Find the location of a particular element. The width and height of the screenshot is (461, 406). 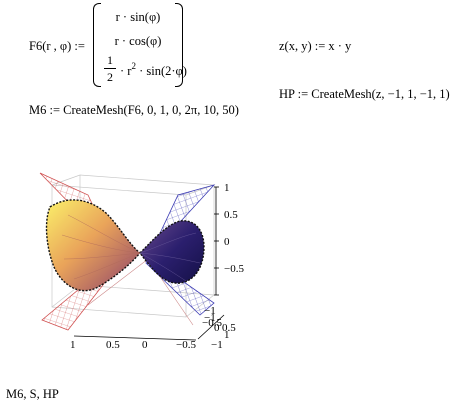

z-definition: z(x, y) := x · y is located at coordinates (315, 46).